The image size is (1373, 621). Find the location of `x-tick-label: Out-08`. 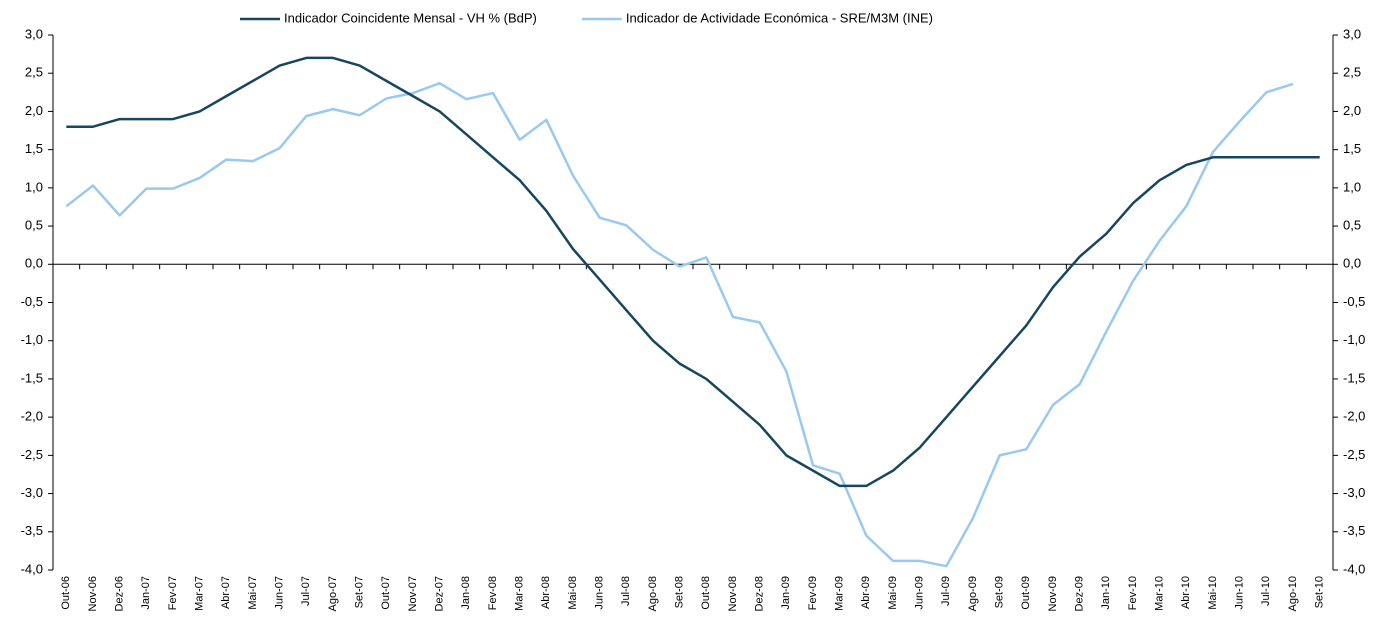

x-tick-label: Out-08 is located at coordinates (706, 593).